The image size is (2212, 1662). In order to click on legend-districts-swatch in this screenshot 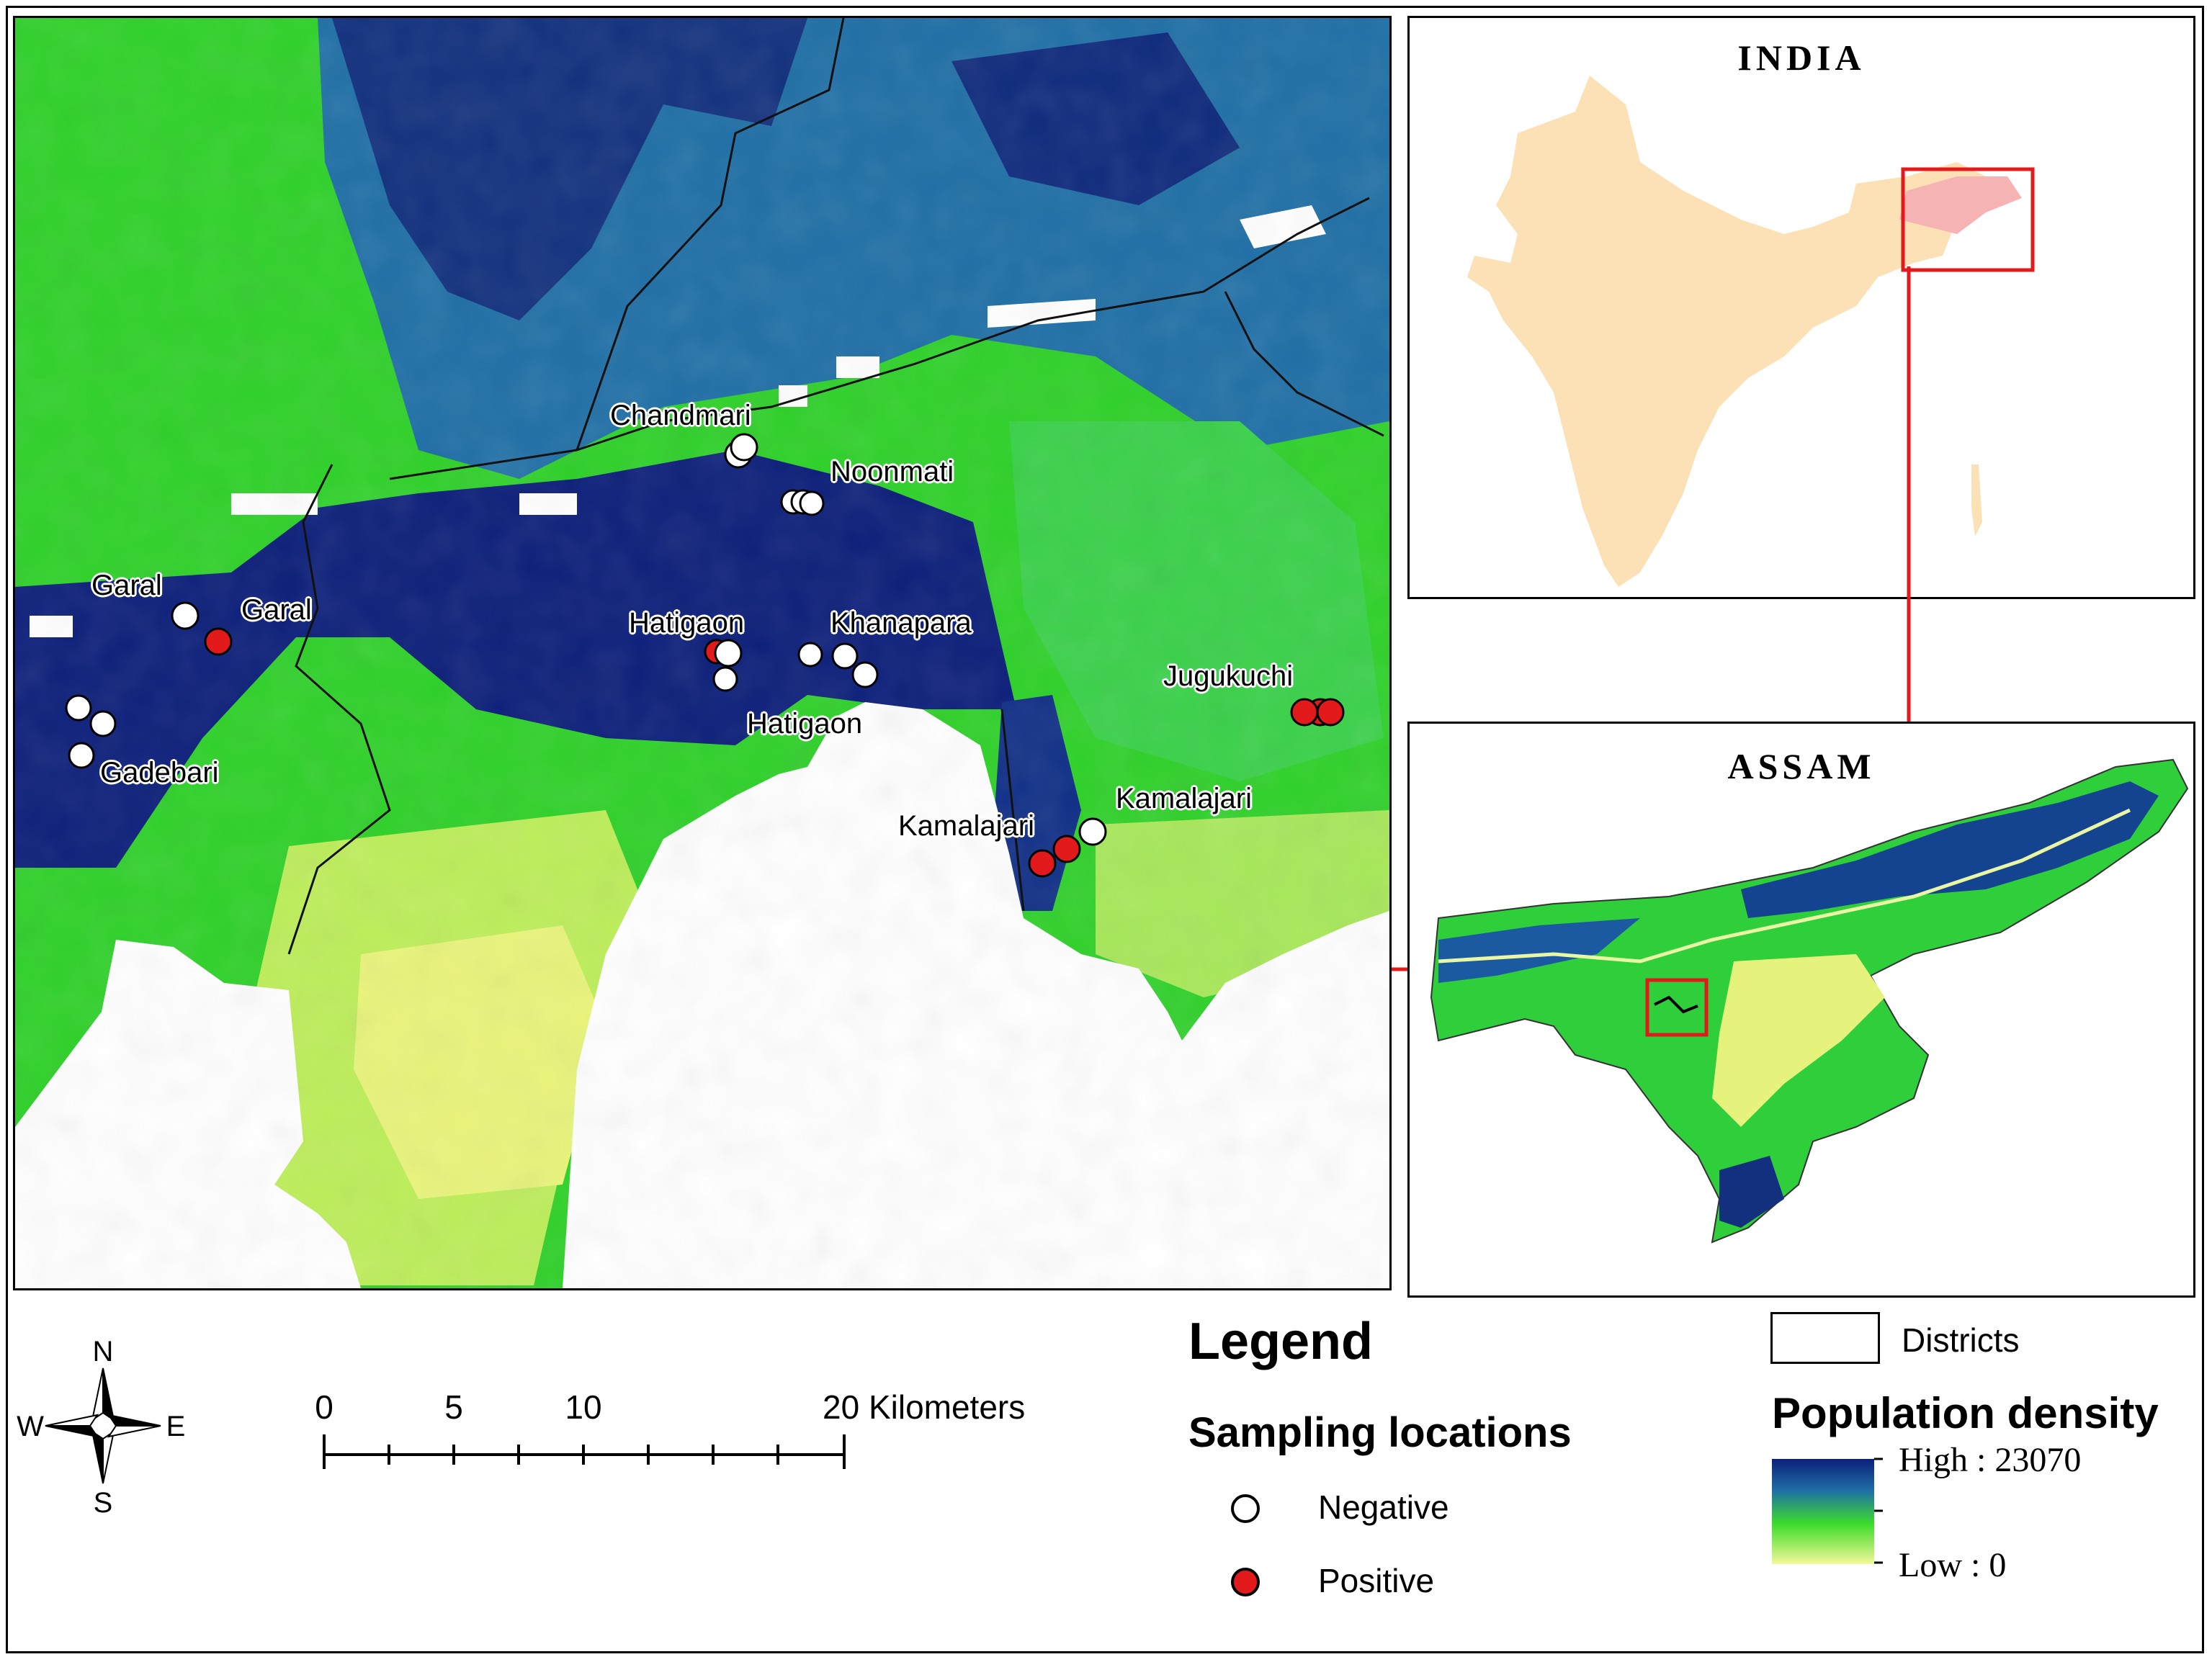, I will do `click(1825, 1338)`.